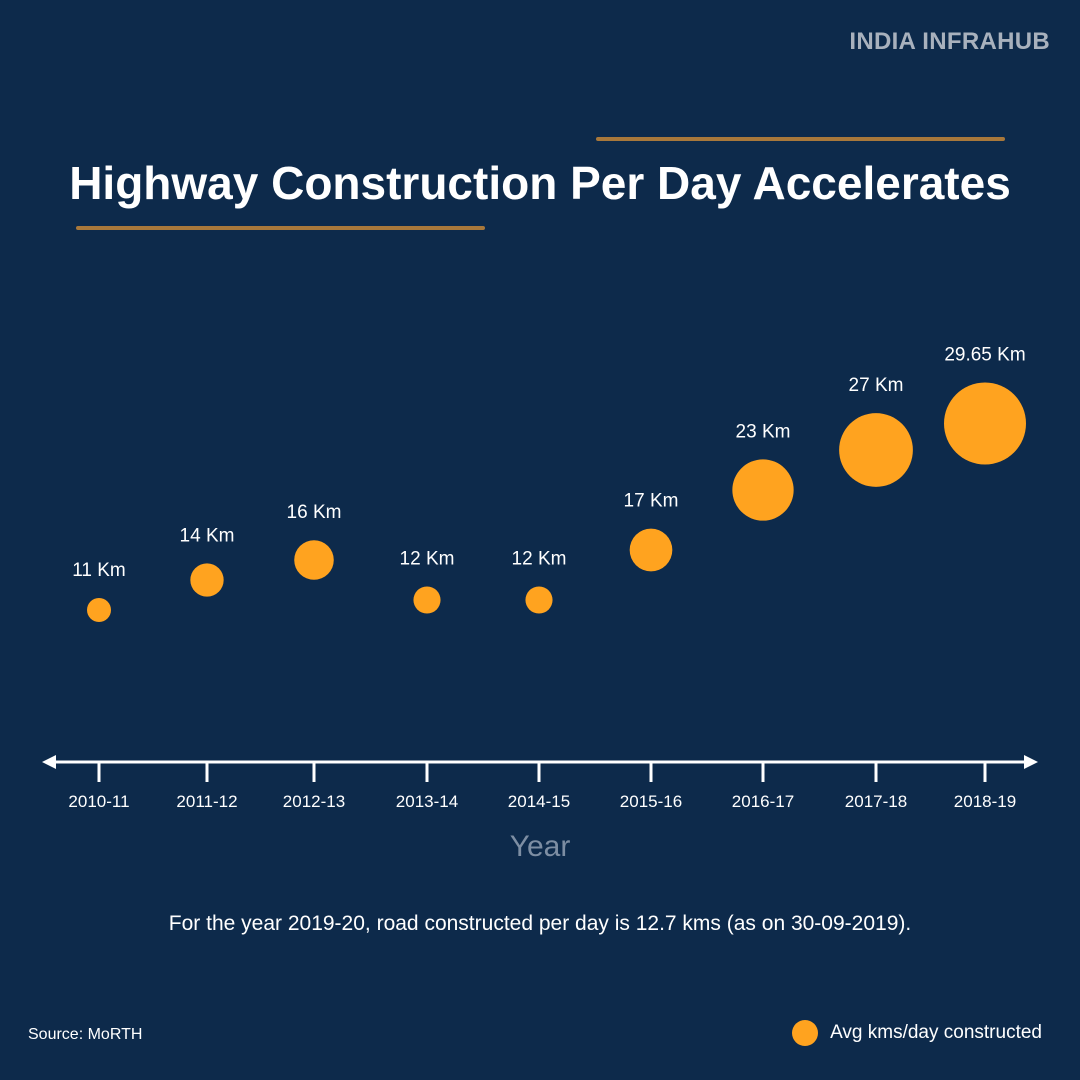 The width and height of the screenshot is (1080, 1080). I want to click on source-text: Source: MoRTH, so click(85, 1034).